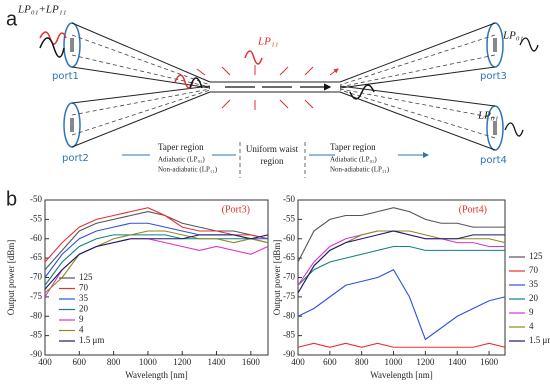  What do you see at coordinates (236, 209) in the screenshot?
I see `annotation: (Port3)` at bounding box center [236, 209].